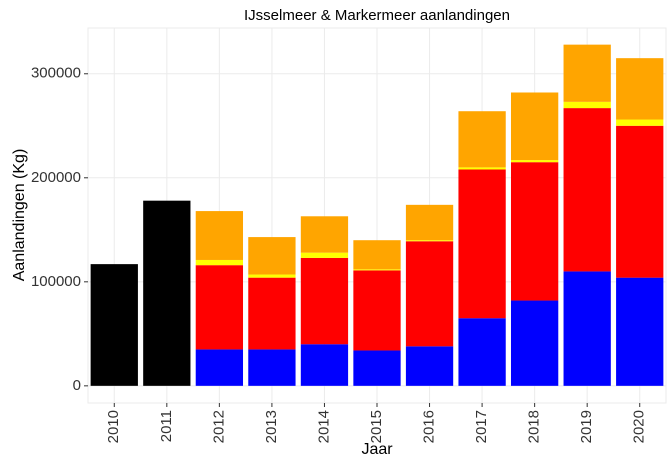 Image resolution: width=668 pixels, height=460 pixels. What do you see at coordinates (113, 426) in the screenshot?
I see `x-tick-label: 2010` at bounding box center [113, 426].